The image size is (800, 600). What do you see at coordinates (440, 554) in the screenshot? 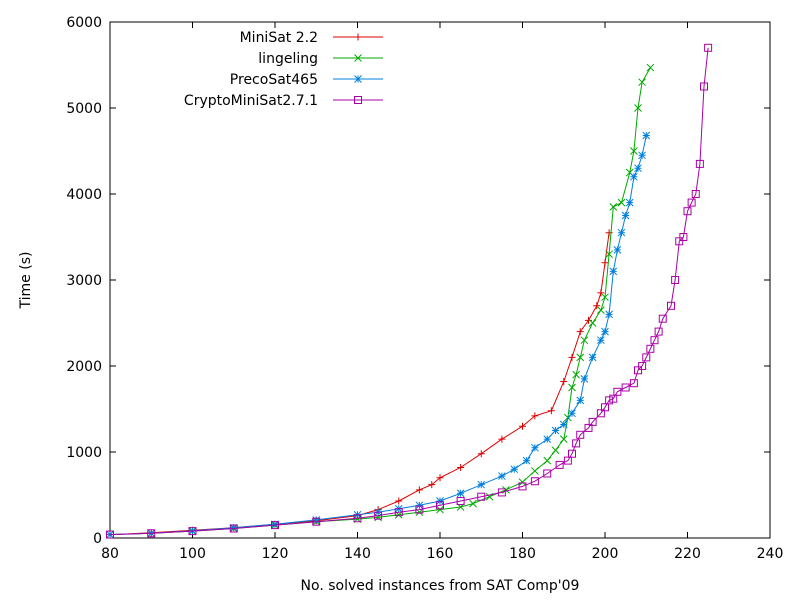
I see `x-tick-label: 160` at bounding box center [440, 554].